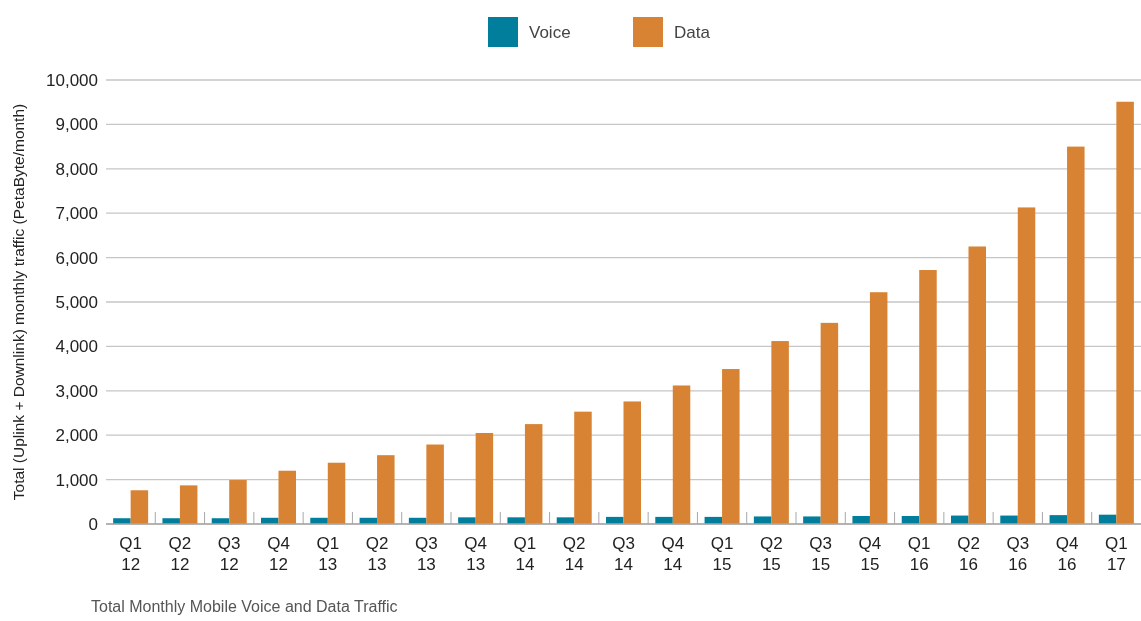  Describe the element at coordinates (130, 554) in the screenshot. I see `x-tick-label: Q1 12` at that location.